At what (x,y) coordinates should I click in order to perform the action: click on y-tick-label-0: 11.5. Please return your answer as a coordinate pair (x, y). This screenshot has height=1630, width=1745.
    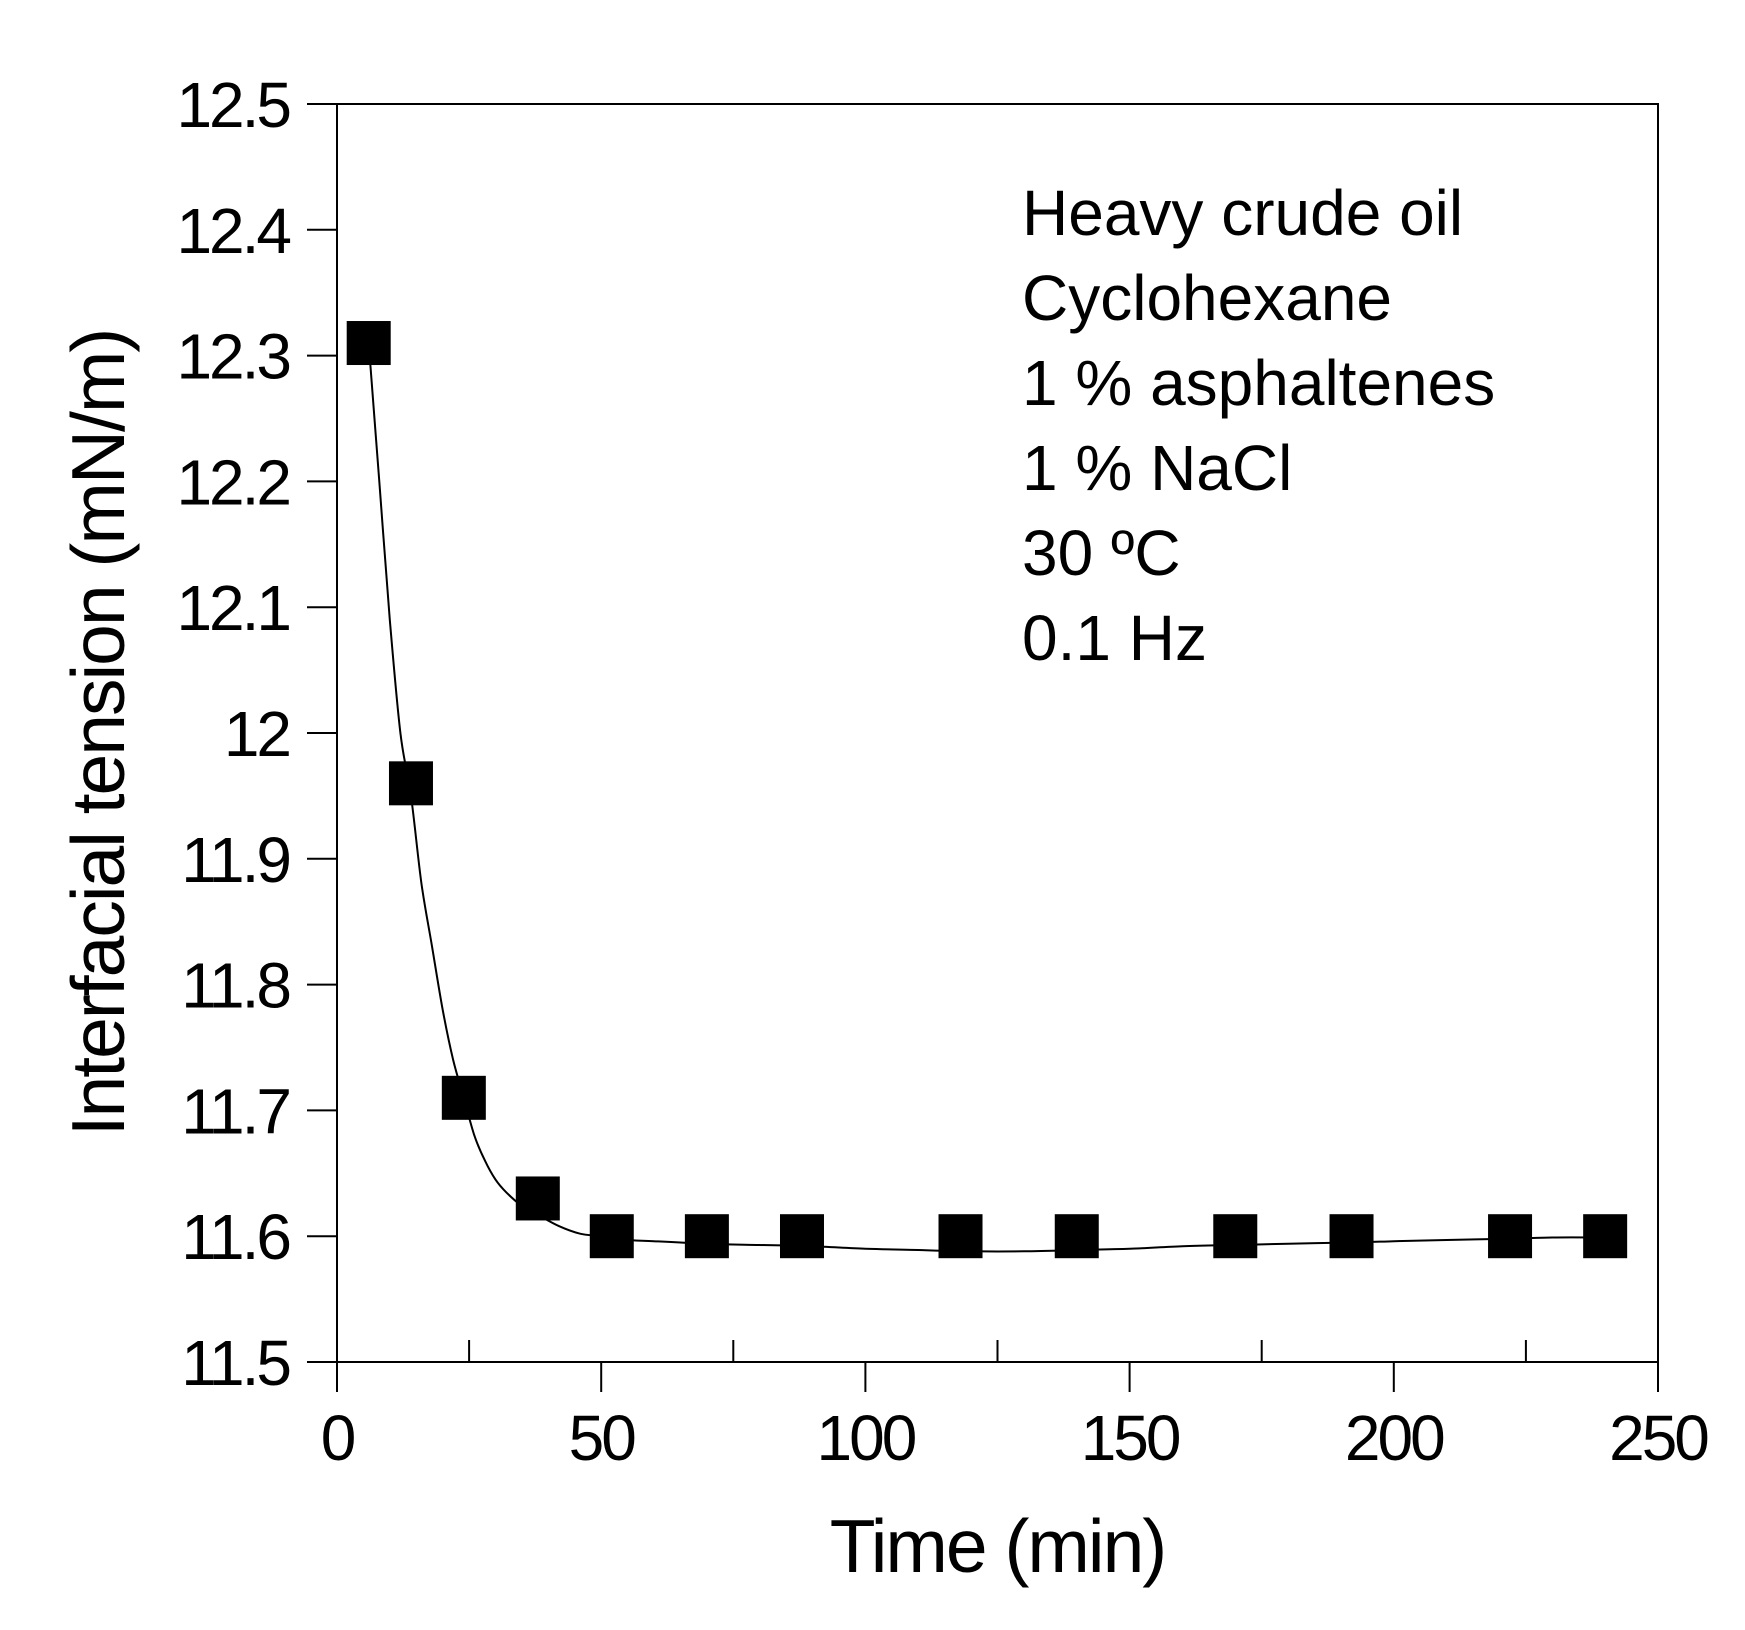
    Looking at the image, I should click on (235, 1363).